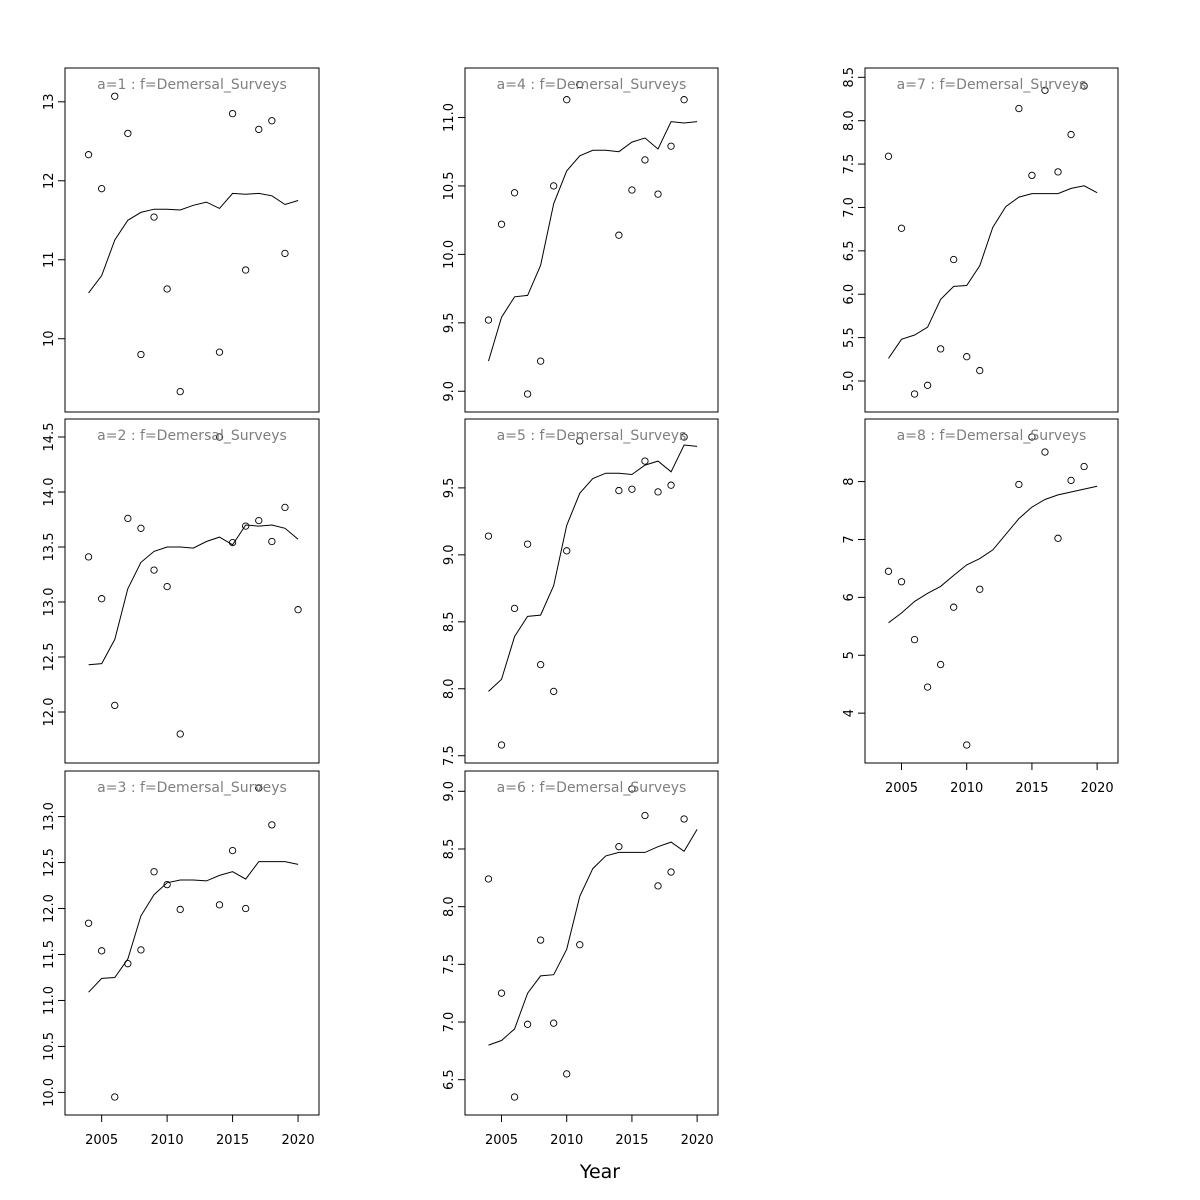 Image resolution: width=1200 pixels, height=1200 pixels. What do you see at coordinates (599, 1172) in the screenshot?
I see `figure-x-axis-label: Year` at bounding box center [599, 1172].